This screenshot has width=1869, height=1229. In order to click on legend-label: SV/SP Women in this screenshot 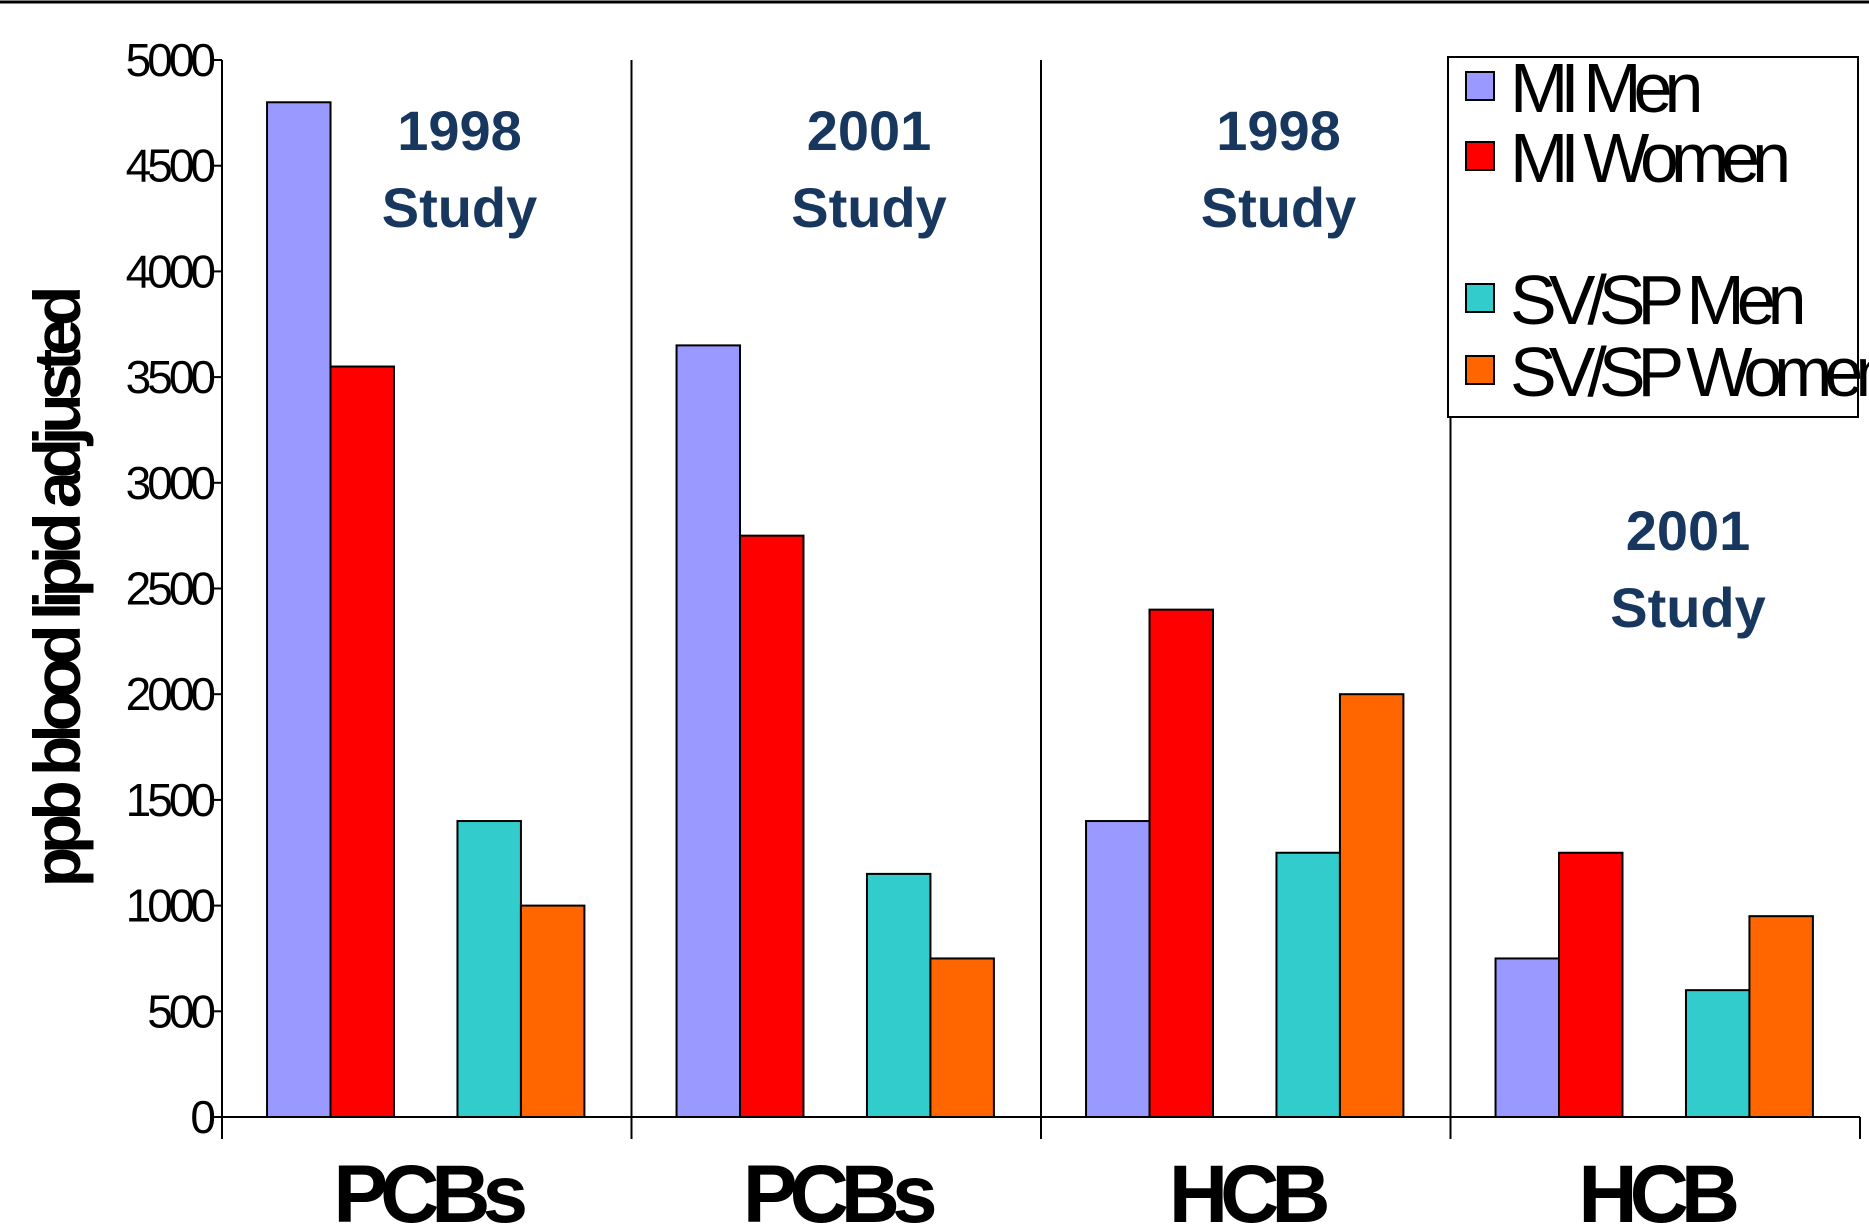, I will do `click(1689, 372)`.